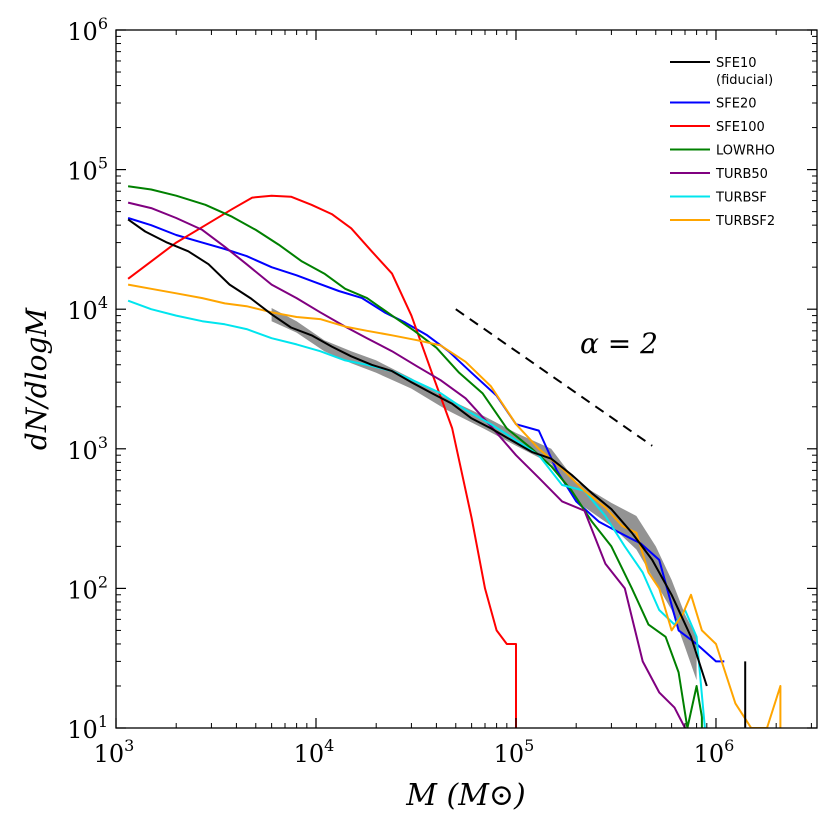  What do you see at coordinates (87, 309) in the screenshot?
I see `y-tick-label: 10⁴` at bounding box center [87, 309].